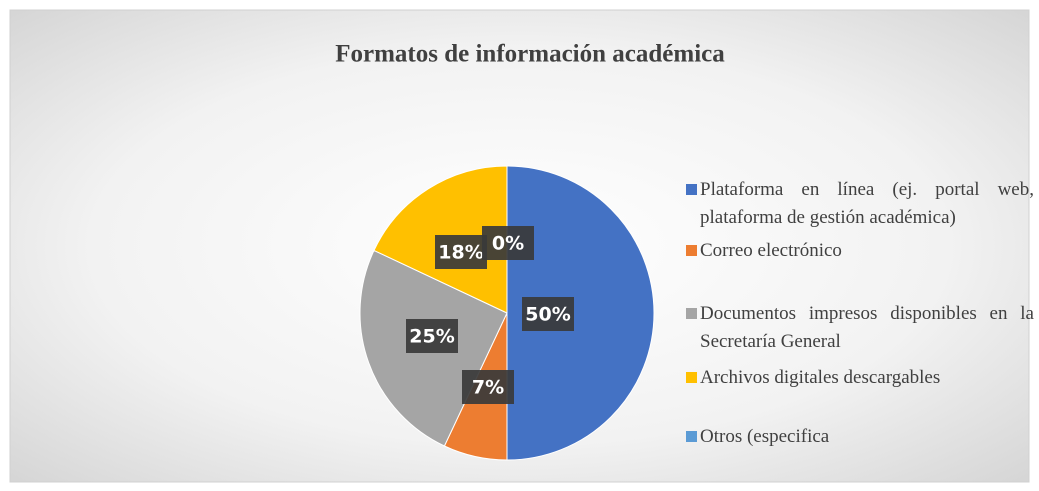  Describe the element at coordinates (580, 313) in the screenshot. I see `pie-slice` at that location.